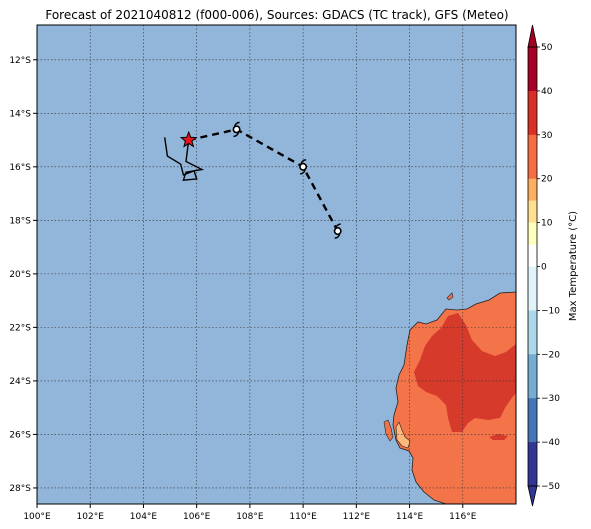  I want to click on forecast-track-line, so click(263, 180).